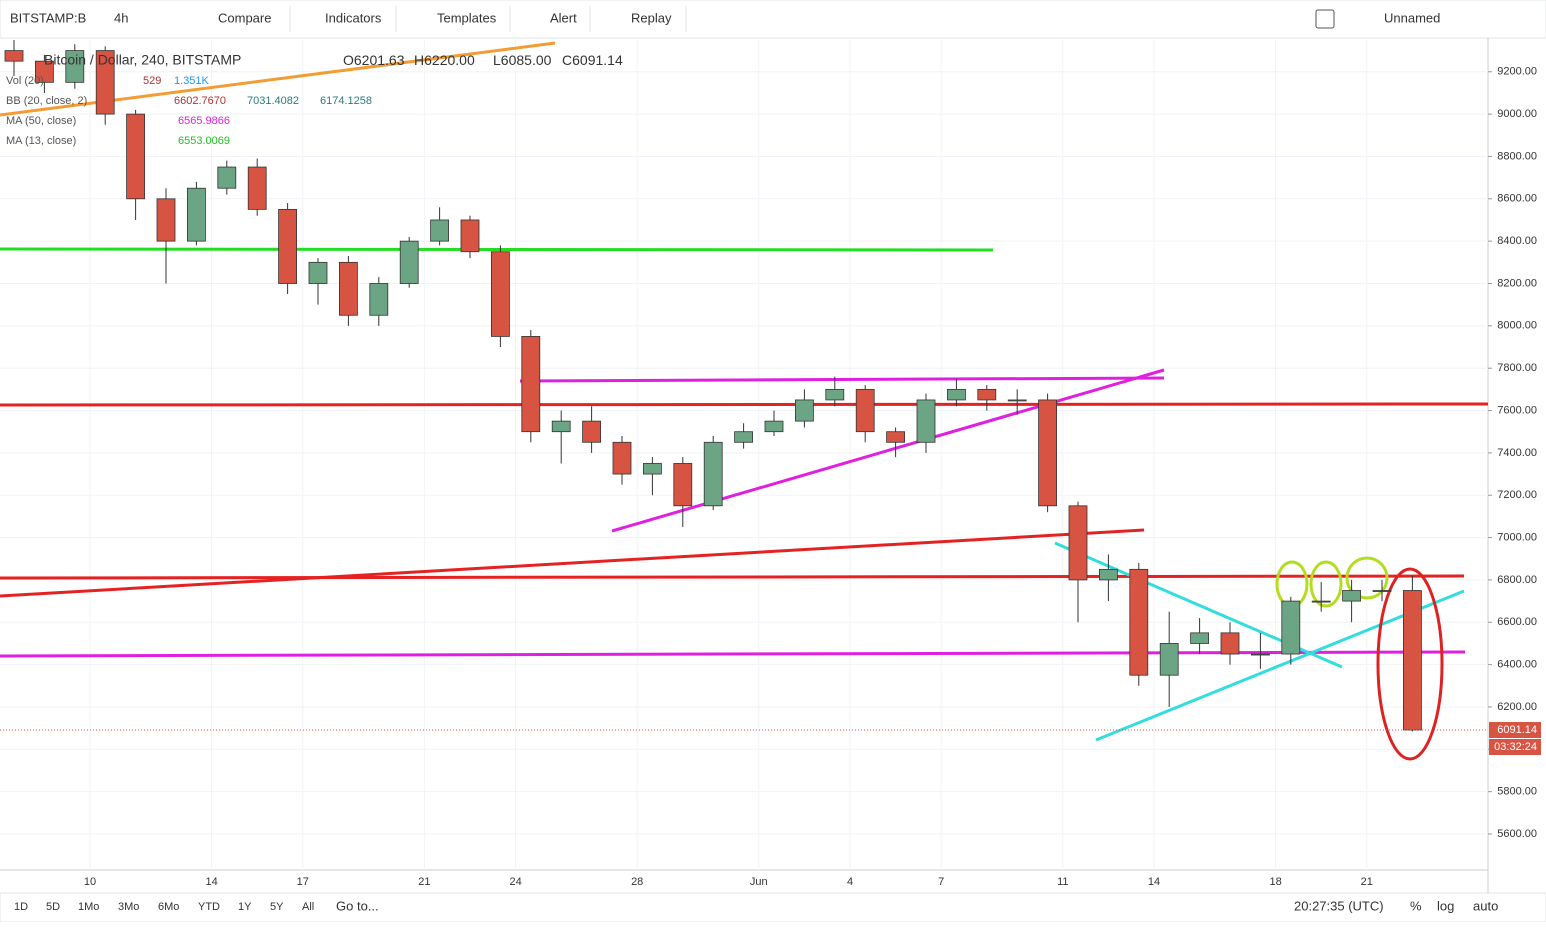  Describe the element at coordinates (419, 60) in the screenshot. I see `ohlc-label: H` at that location.